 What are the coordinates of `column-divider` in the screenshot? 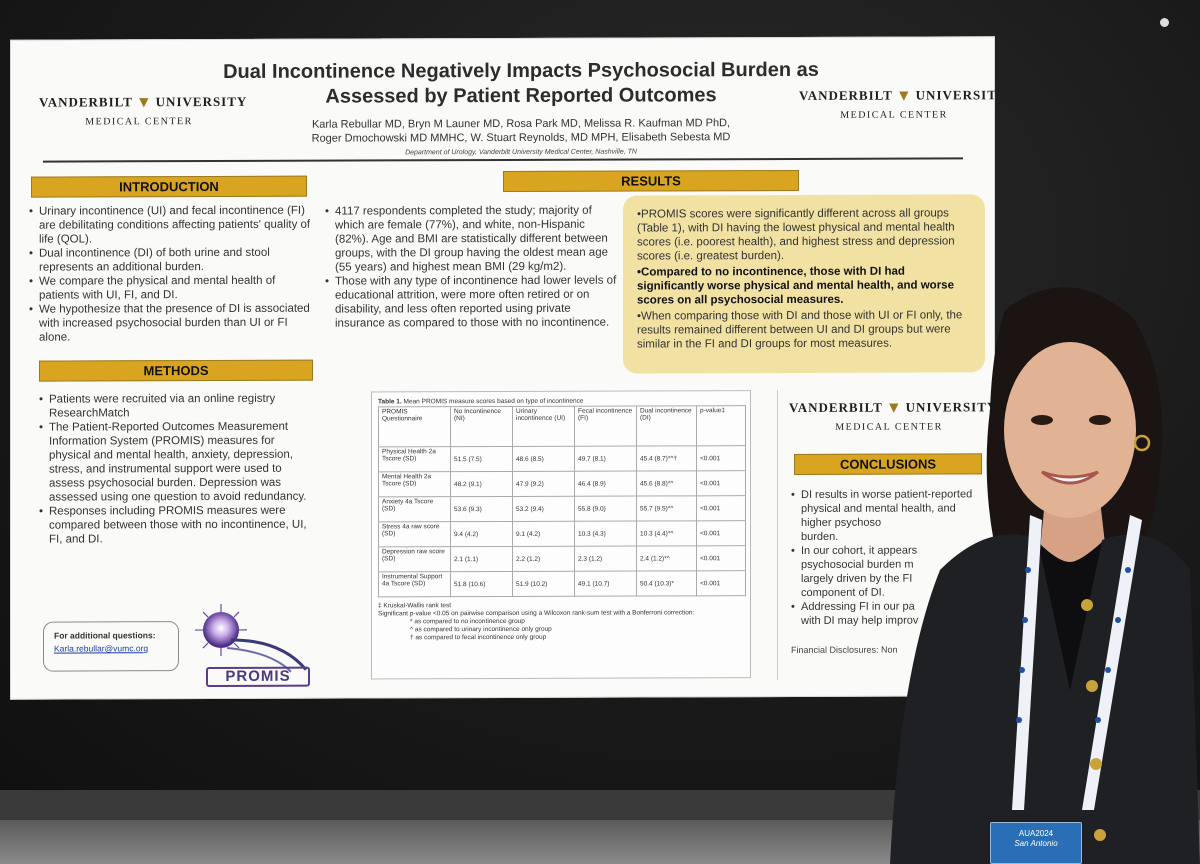 It's located at (777, 535).